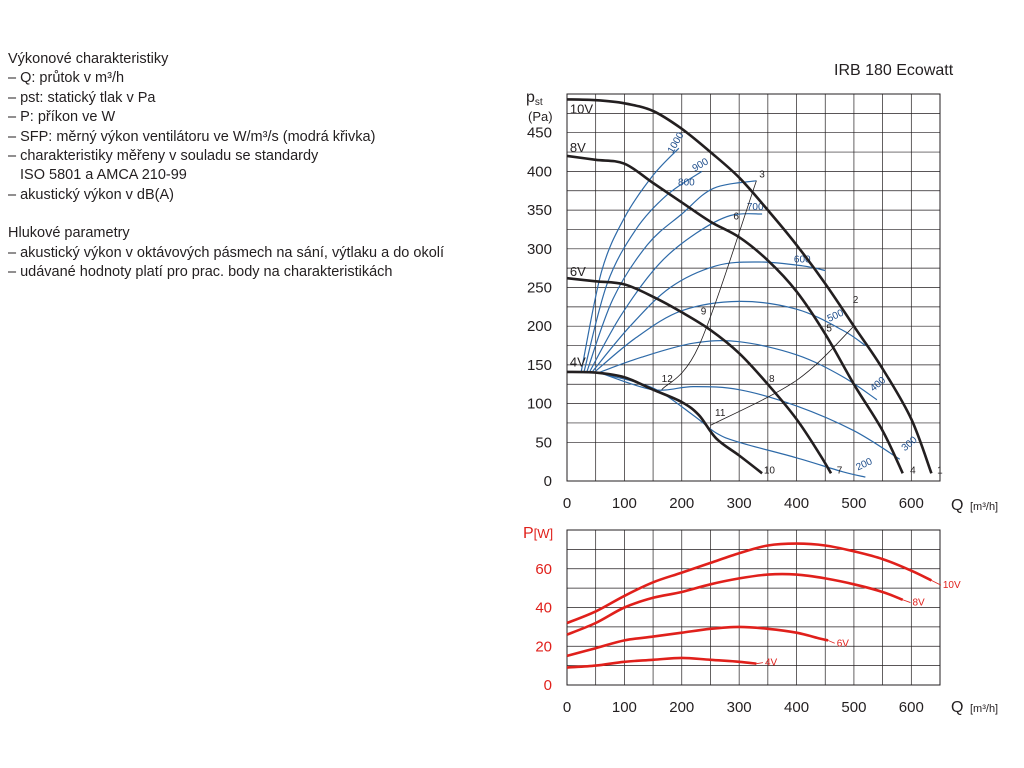  I want to click on power-x-tick-label: 400, so click(796, 707).